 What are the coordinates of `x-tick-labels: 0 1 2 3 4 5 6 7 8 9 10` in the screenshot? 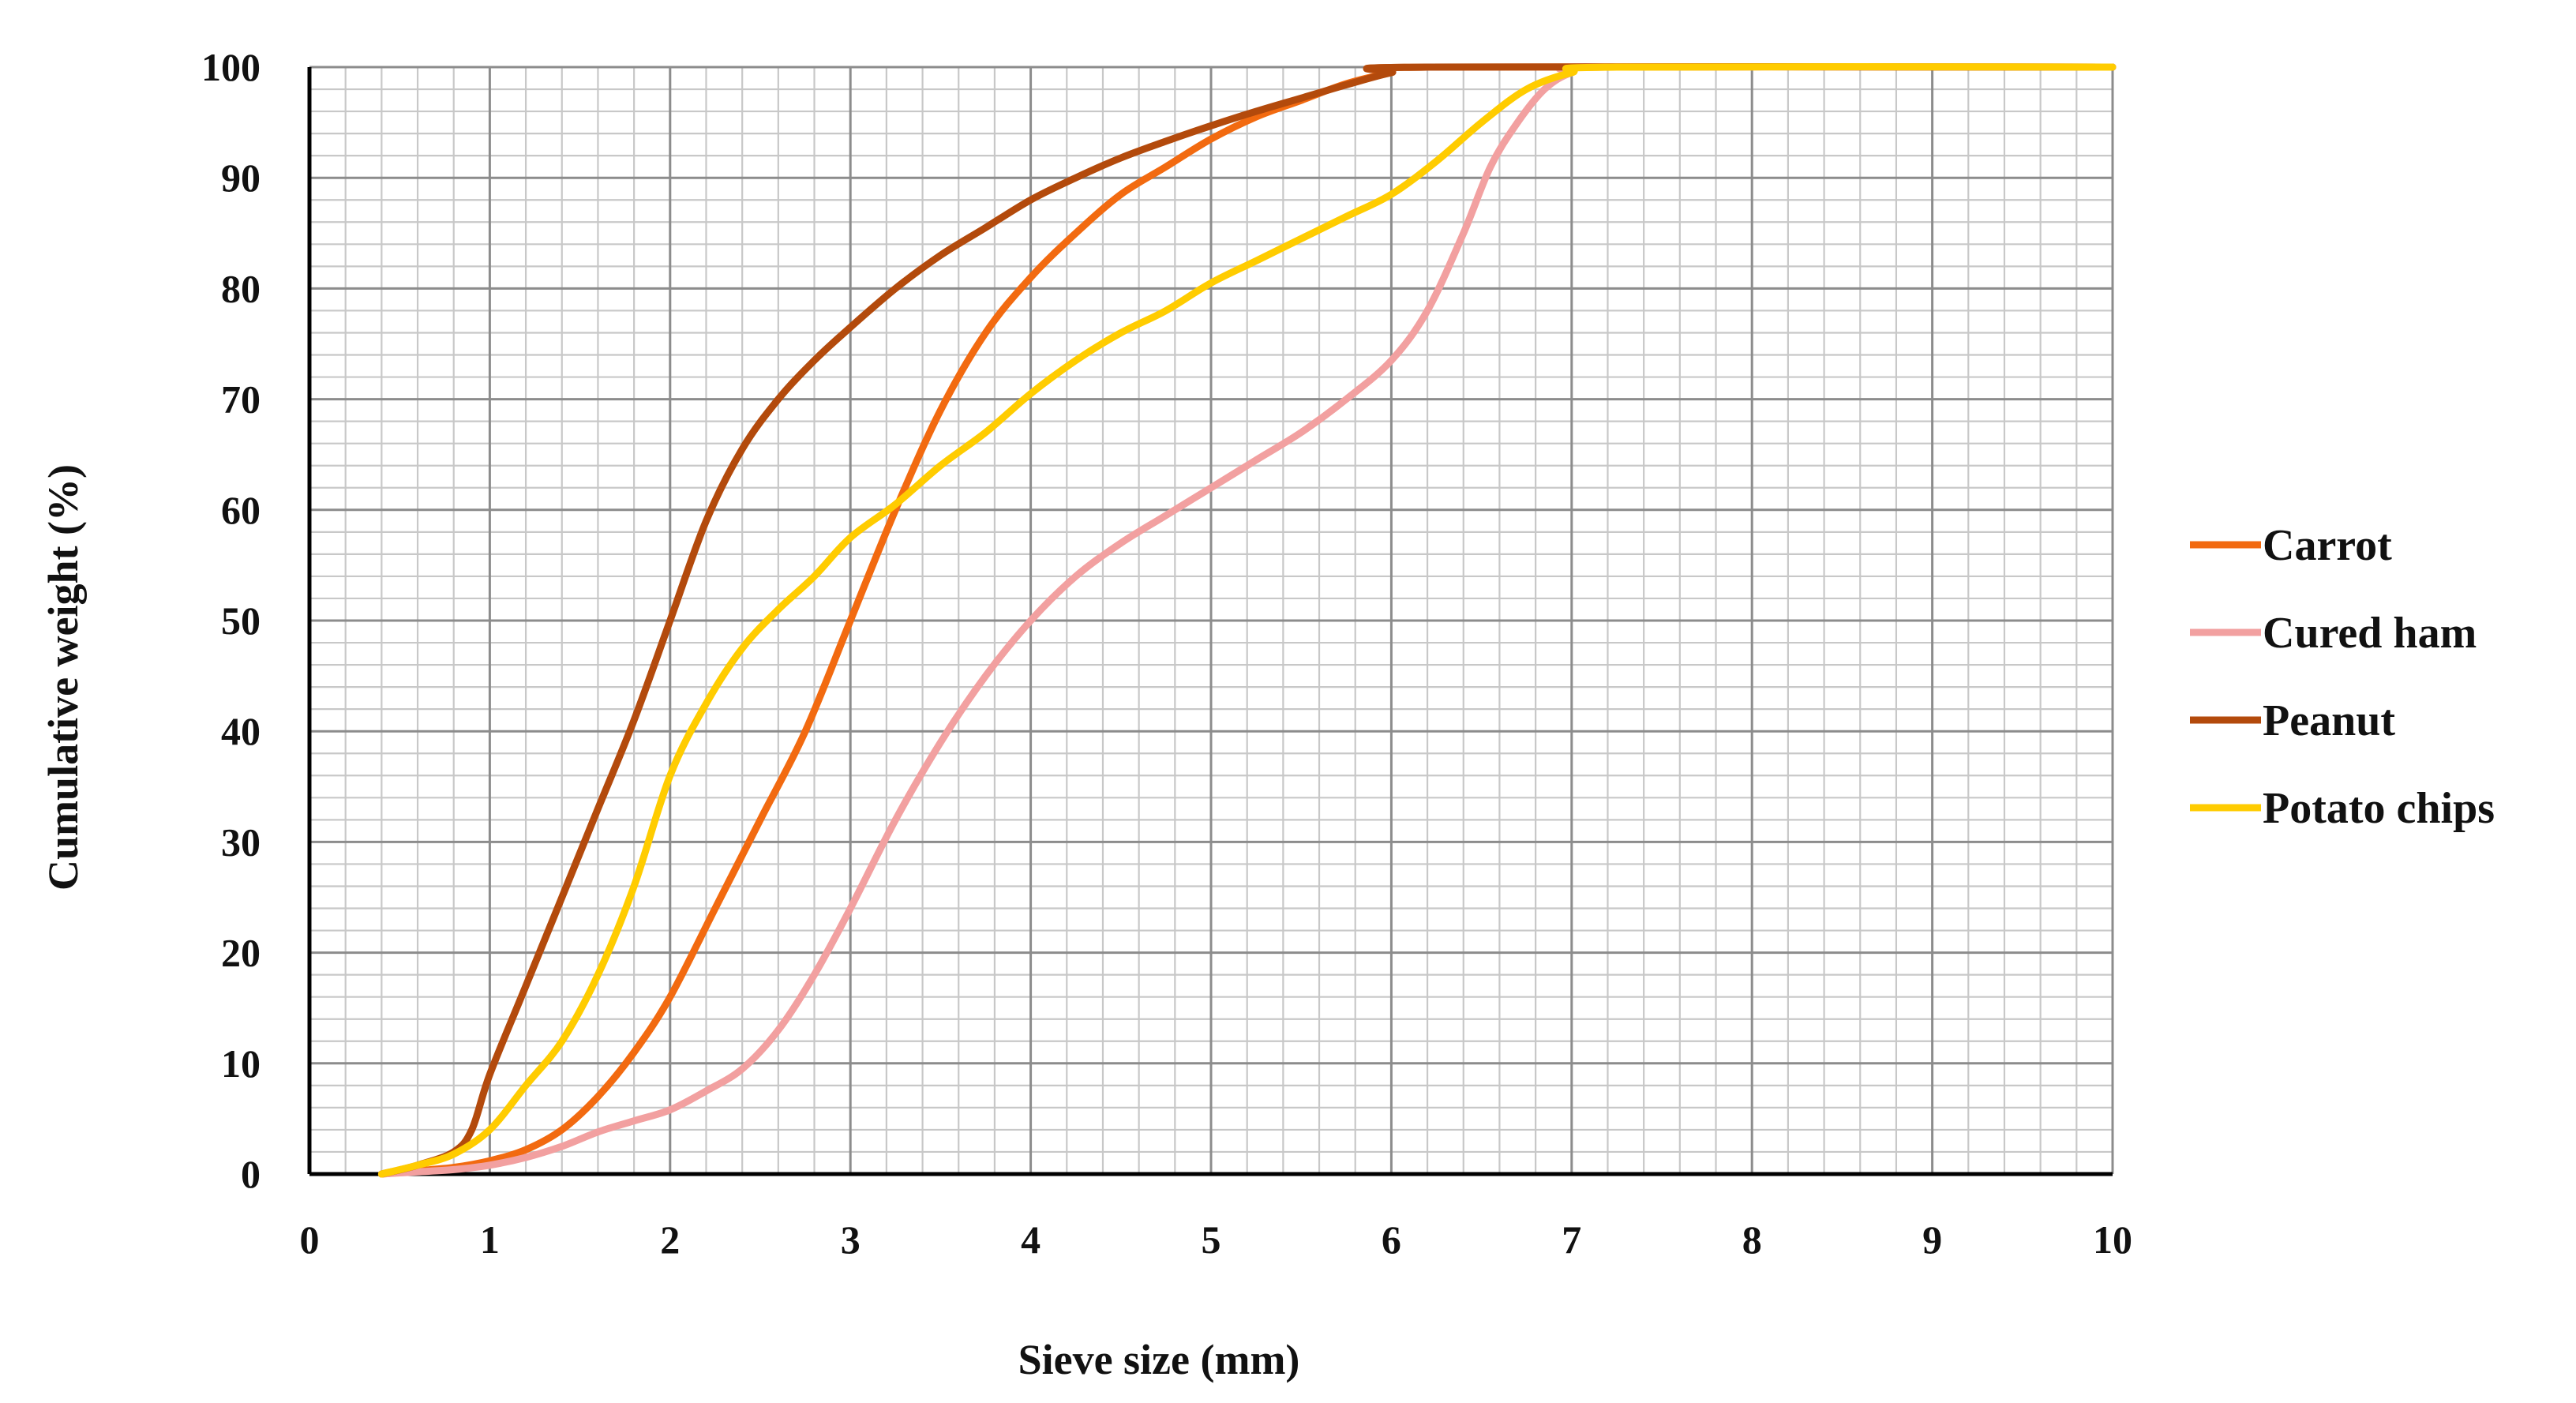 It's located at (1216, 1239).